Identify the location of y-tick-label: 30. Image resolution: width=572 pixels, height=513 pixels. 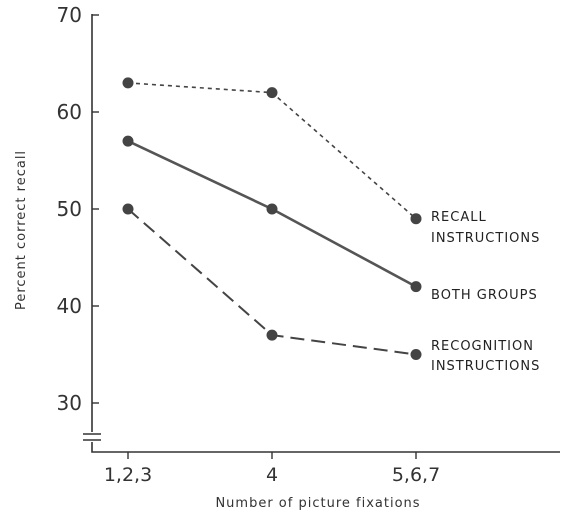
(69, 403).